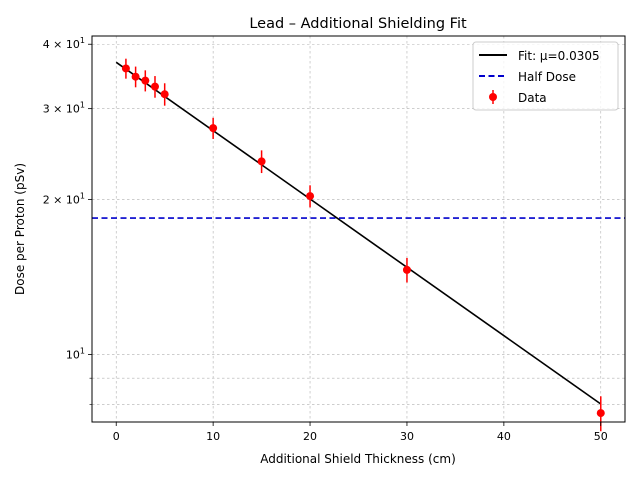  I want to click on legend: Fit: μ=0.0305 Half Dose Data, so click(545, 76).